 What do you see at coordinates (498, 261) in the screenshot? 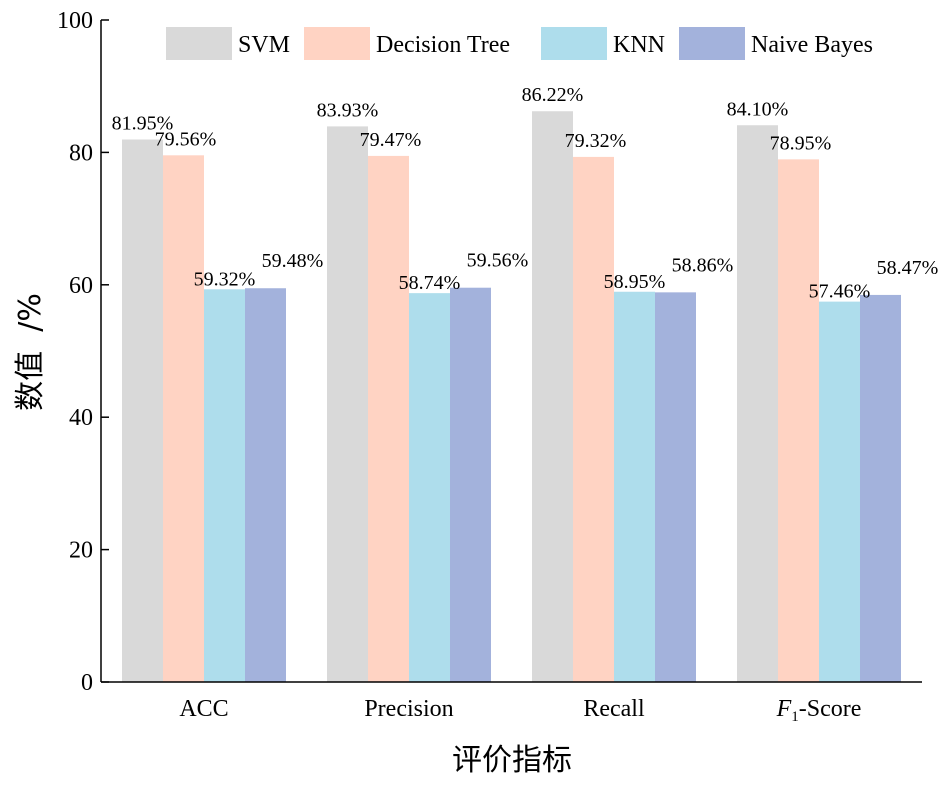
I see `data-label: 59.56%` at bounding box center [498, 261].